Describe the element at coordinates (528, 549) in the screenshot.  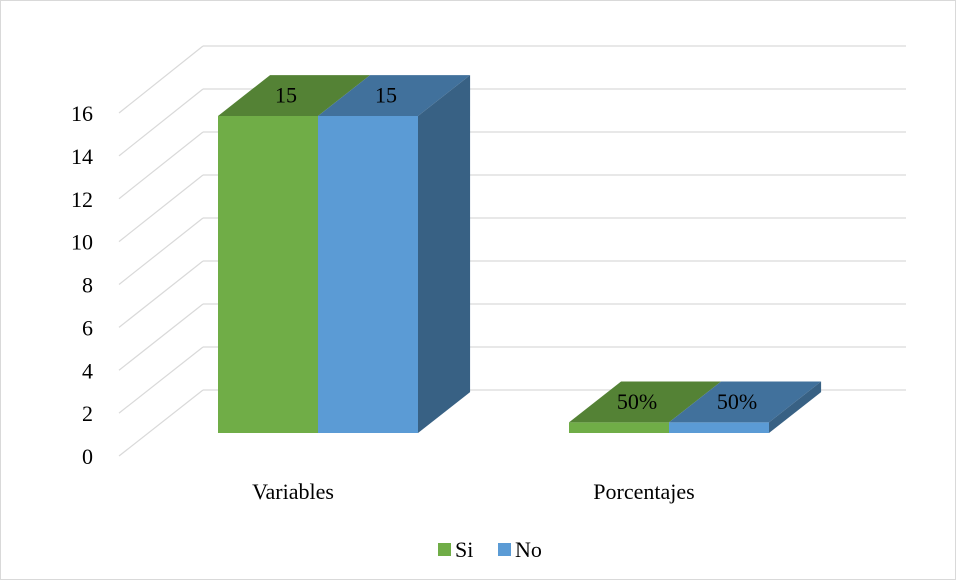
I see `legend-label-no: No` at that location.